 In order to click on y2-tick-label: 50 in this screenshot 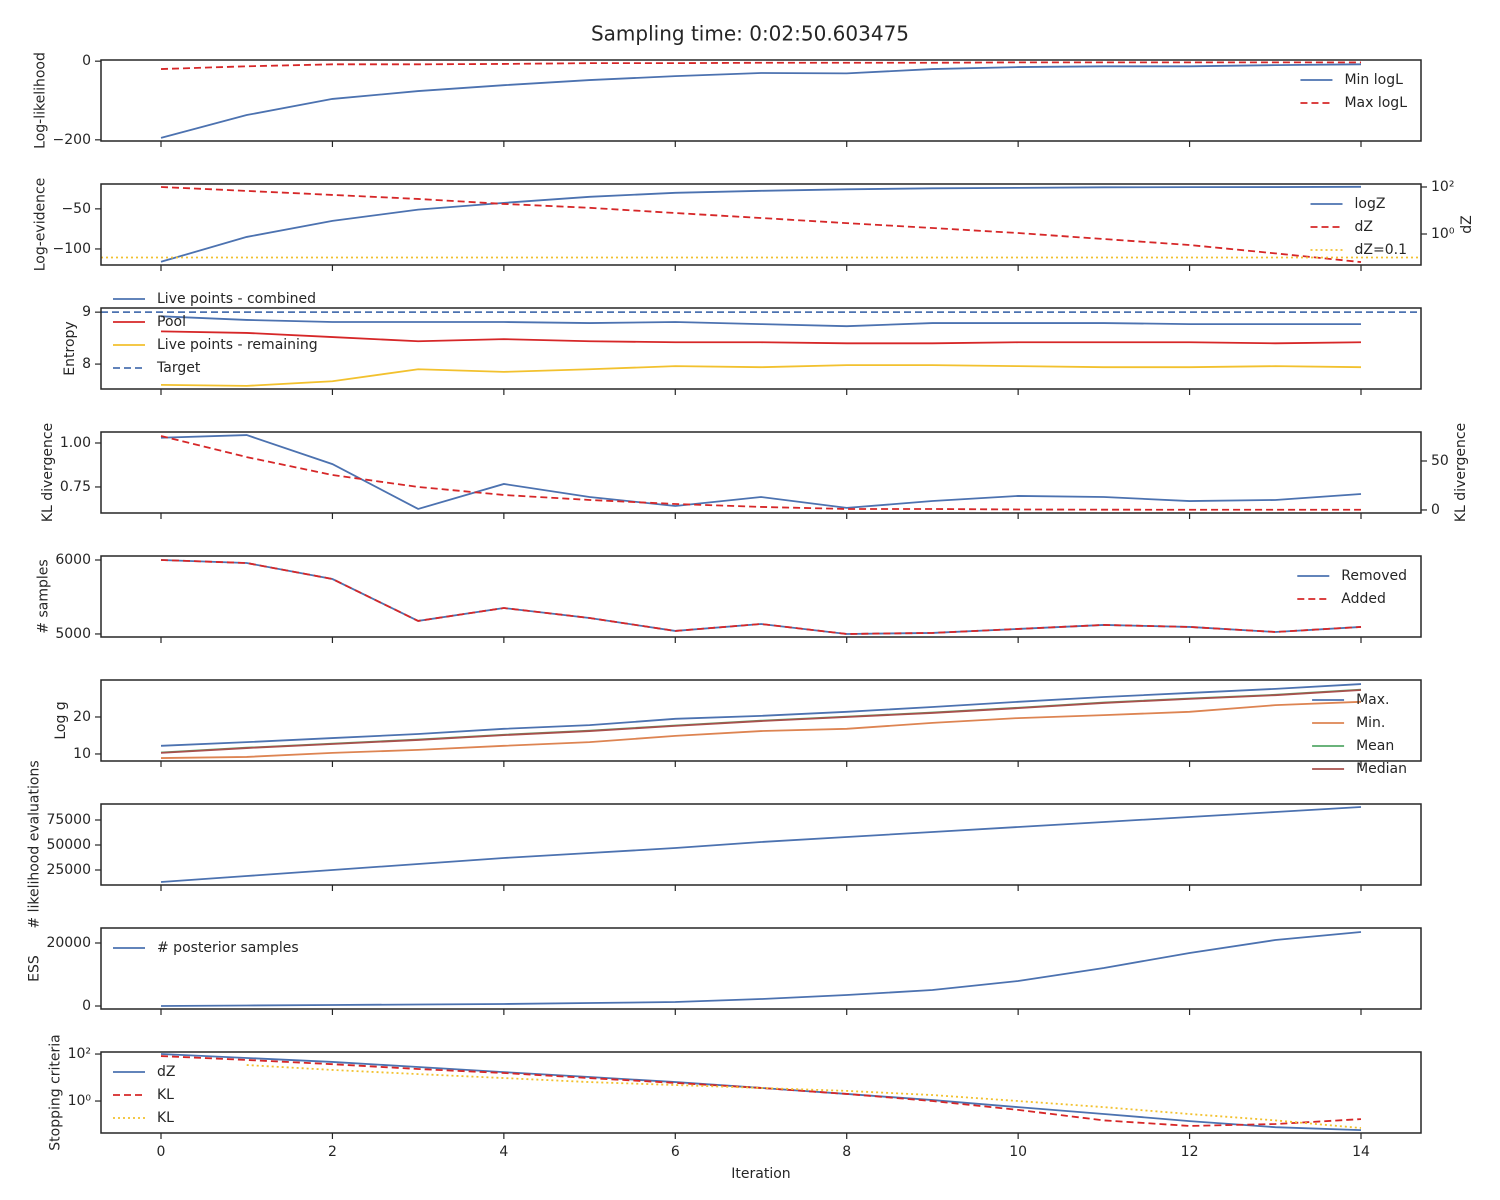, I will do `click(1440, 461)`.